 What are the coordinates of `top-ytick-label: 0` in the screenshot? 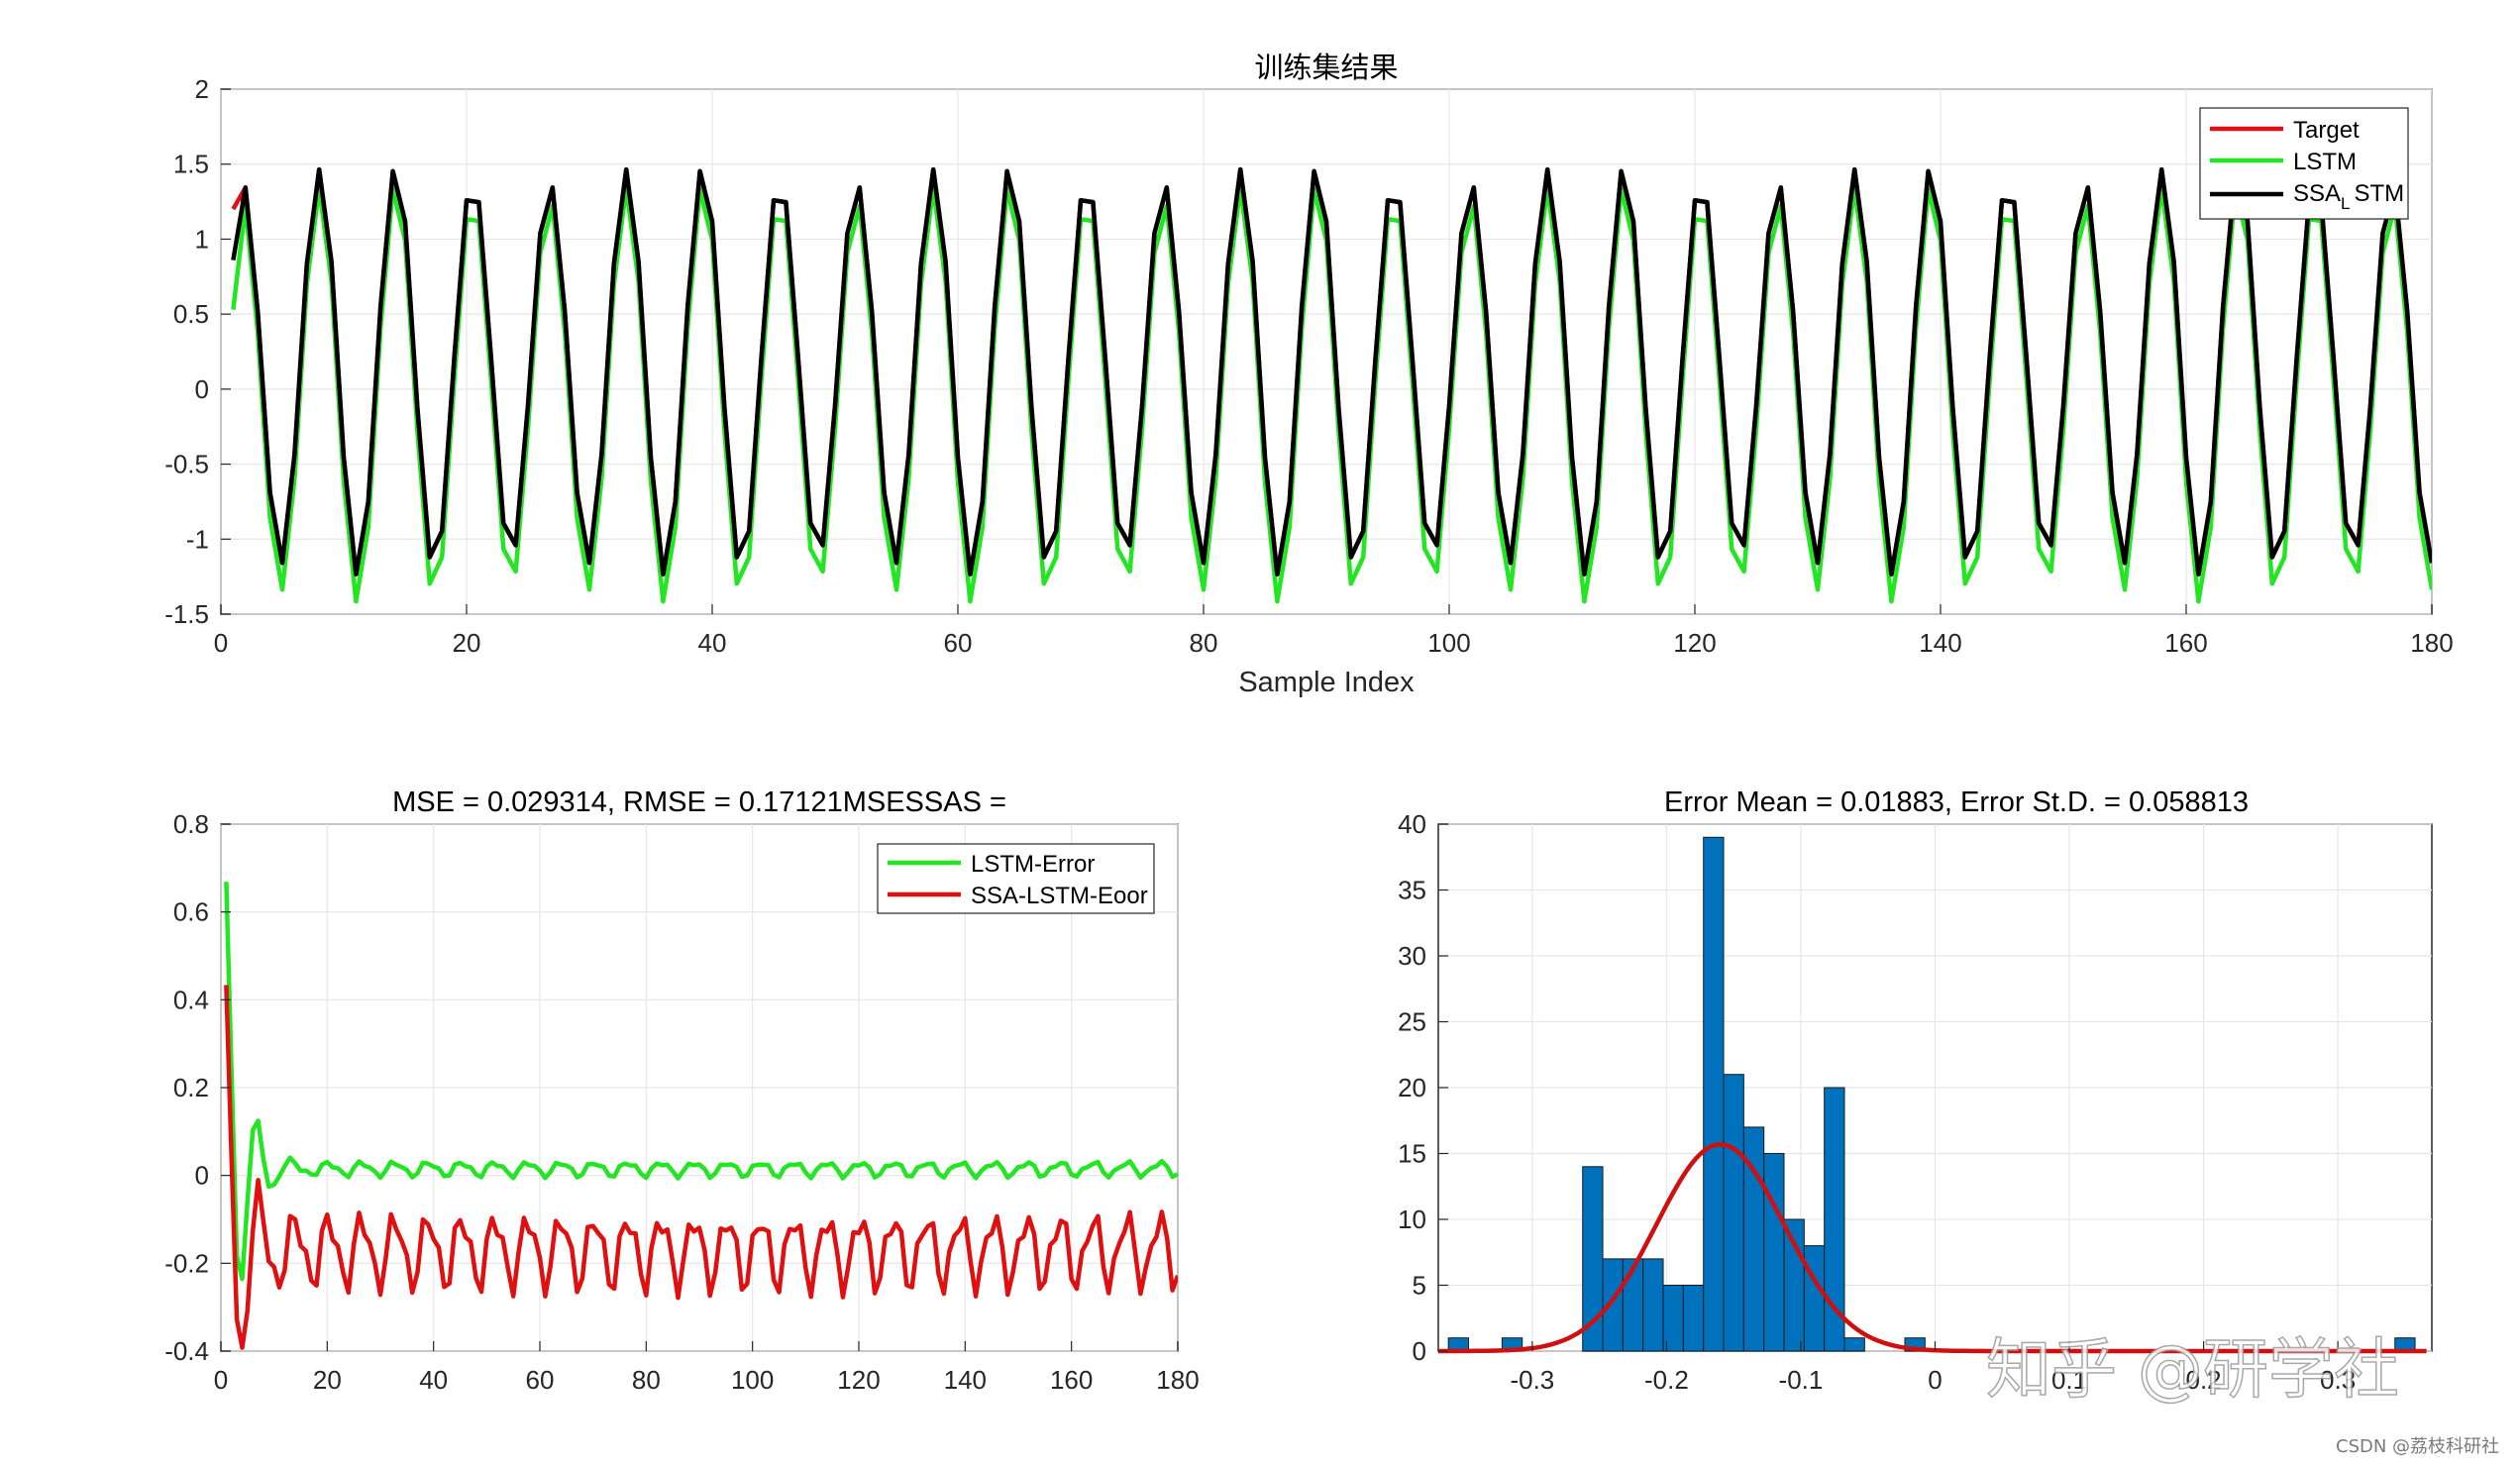 It's located at (202, 389).